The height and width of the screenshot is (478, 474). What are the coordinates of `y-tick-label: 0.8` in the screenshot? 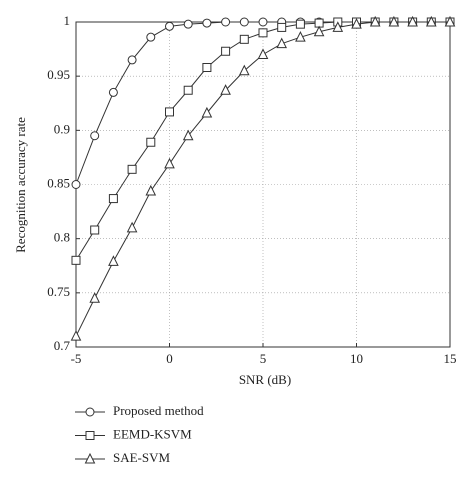 It's located at (62, 237).